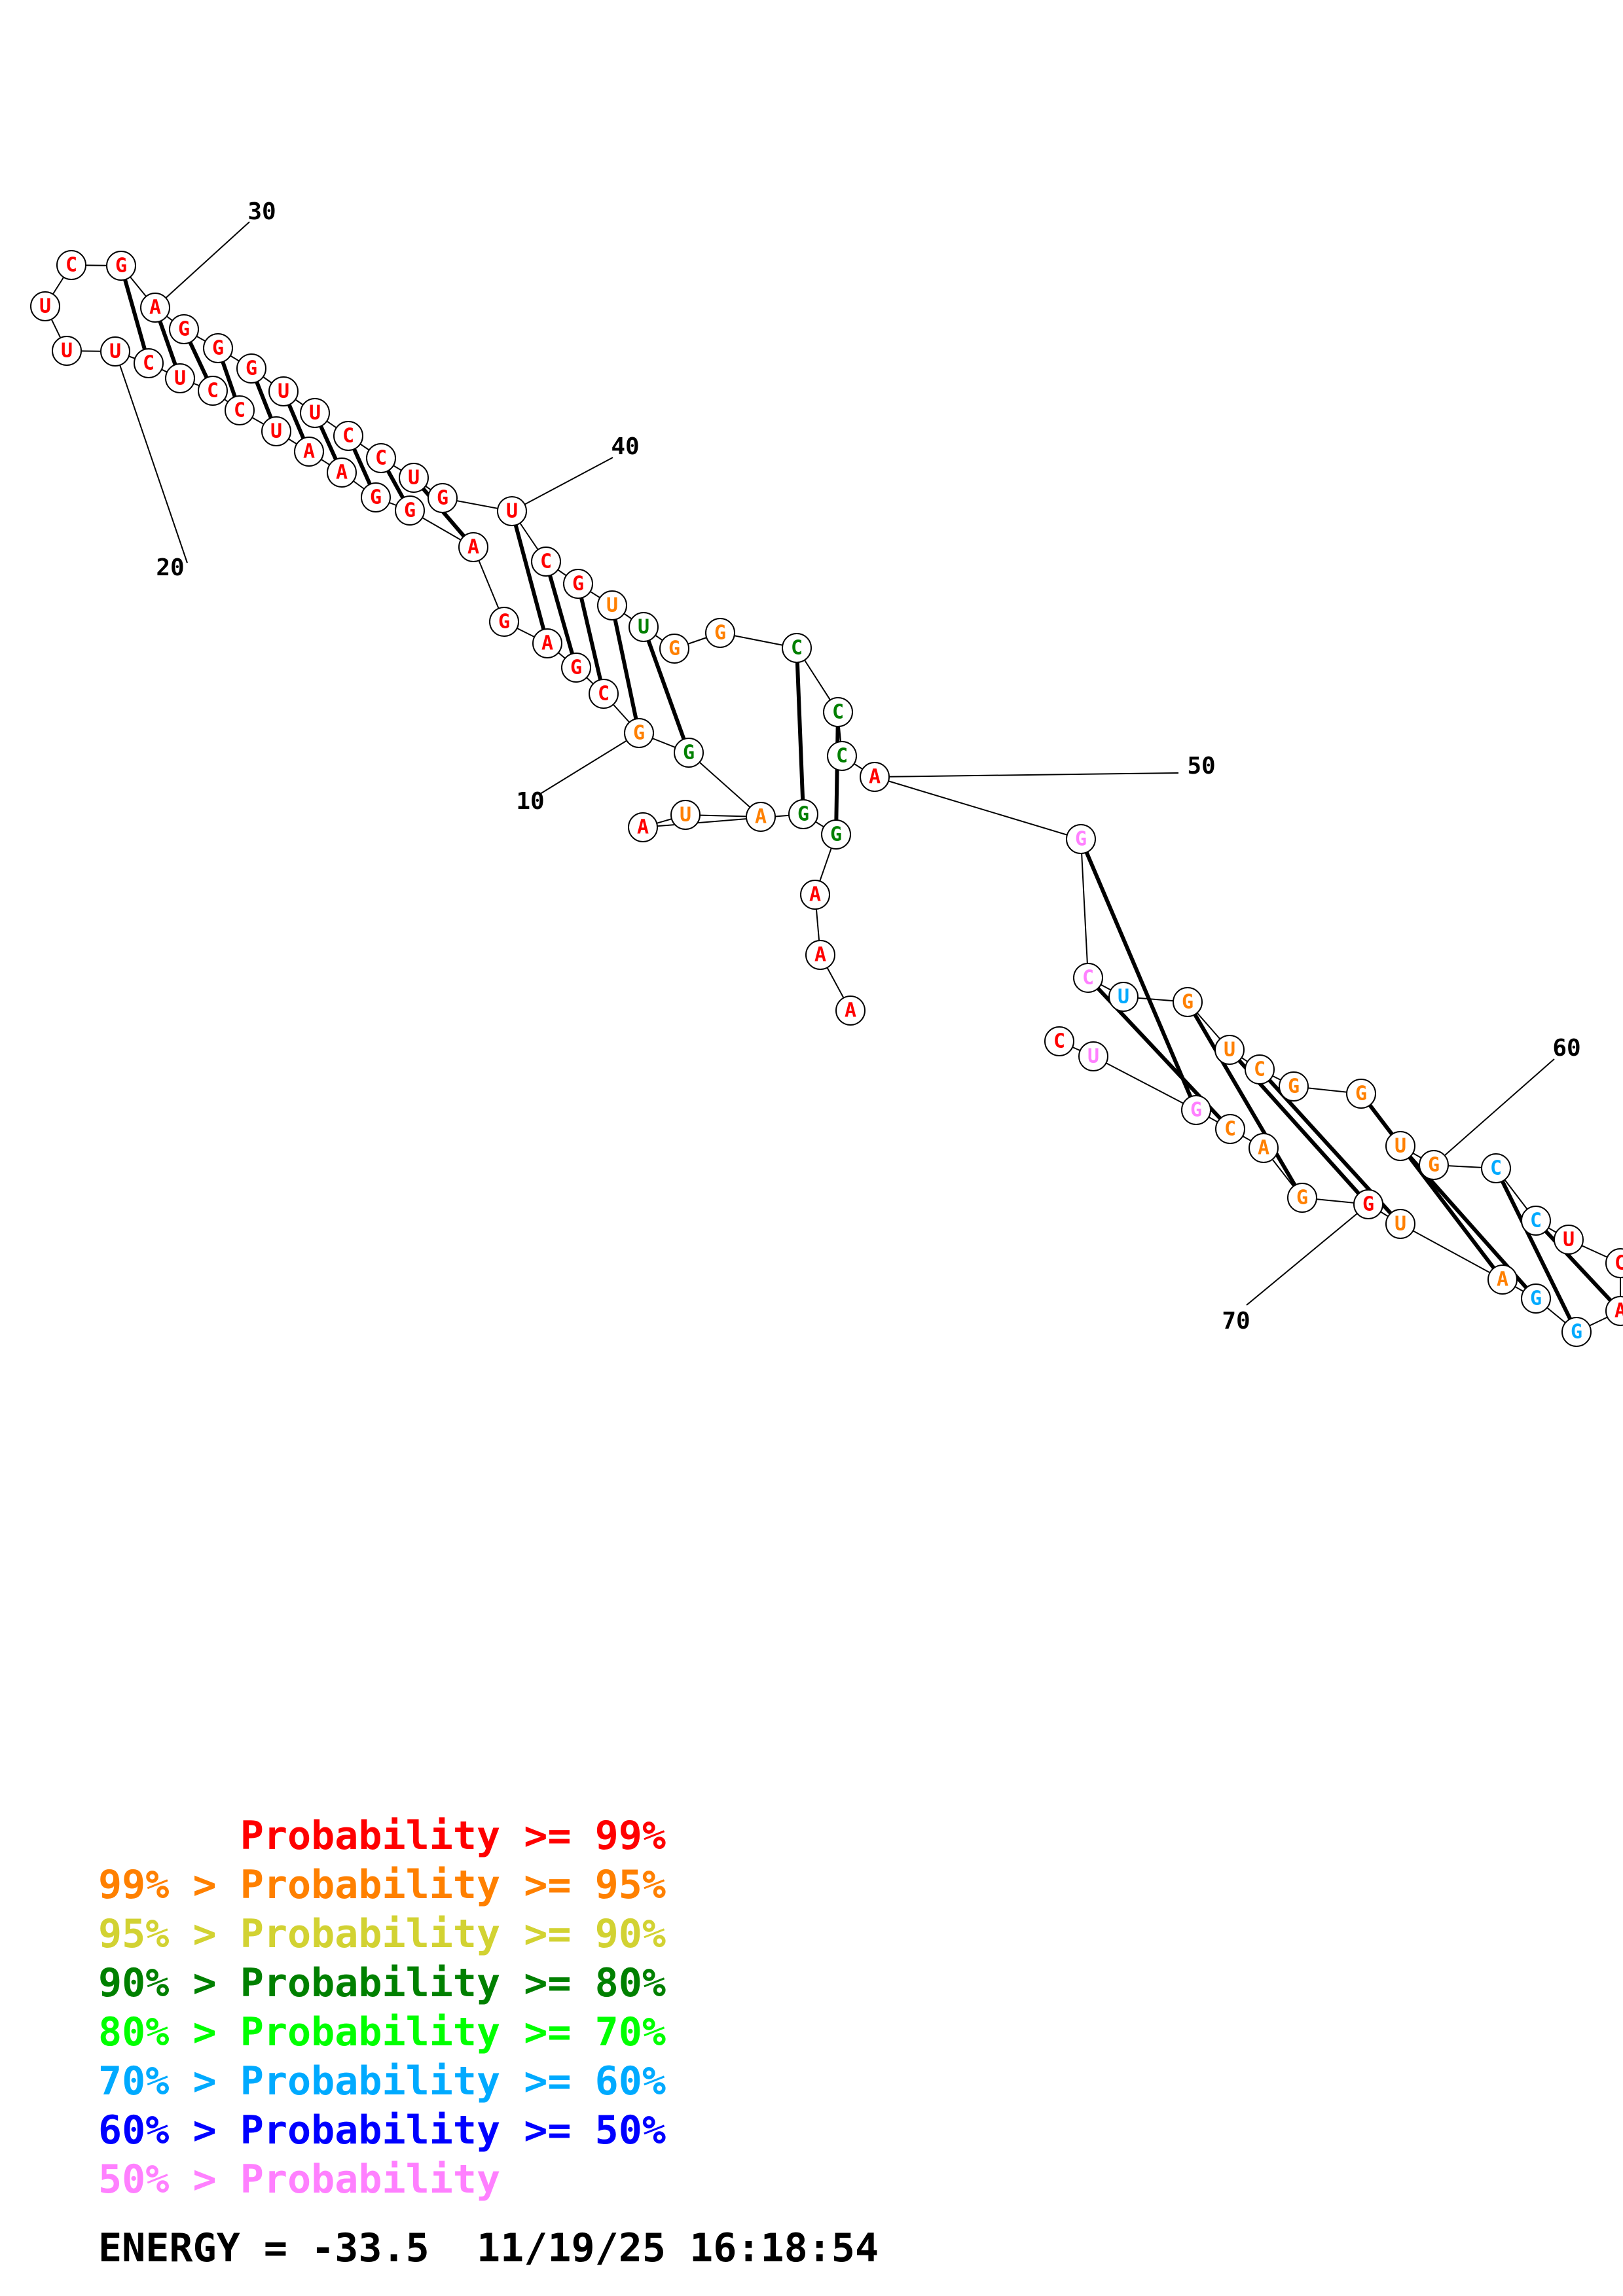 This screenshot has width=1623, height=2296. Describe the element at coordinates (169, 1934) in the screenshot. I see `legend-prefix: 95% >` at that location.